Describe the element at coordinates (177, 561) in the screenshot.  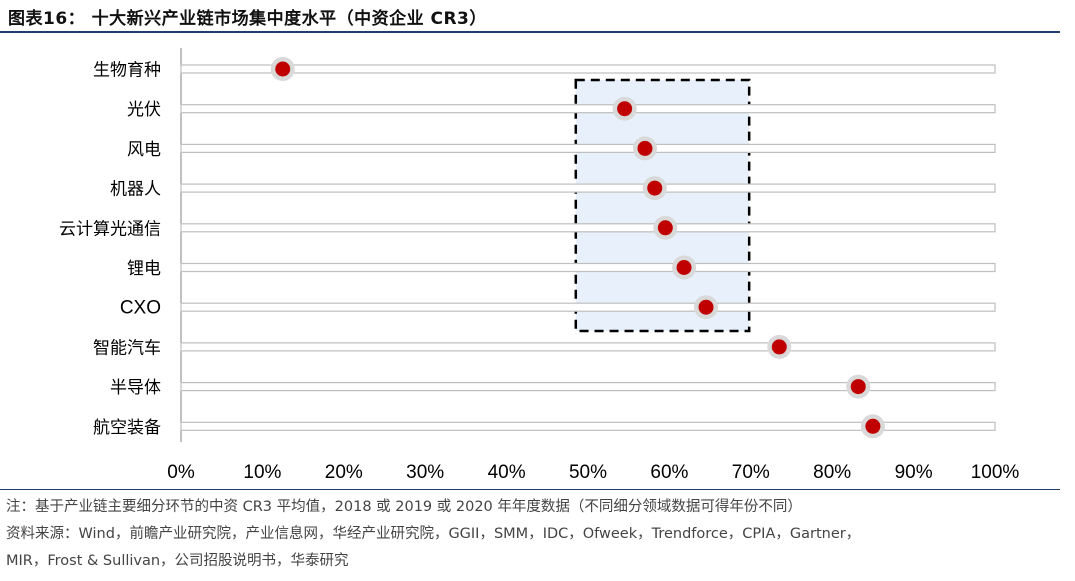
I see `source-text-line2: MIR，Frost & Sullivan，公司招股说明书，华泰研究` at that location.